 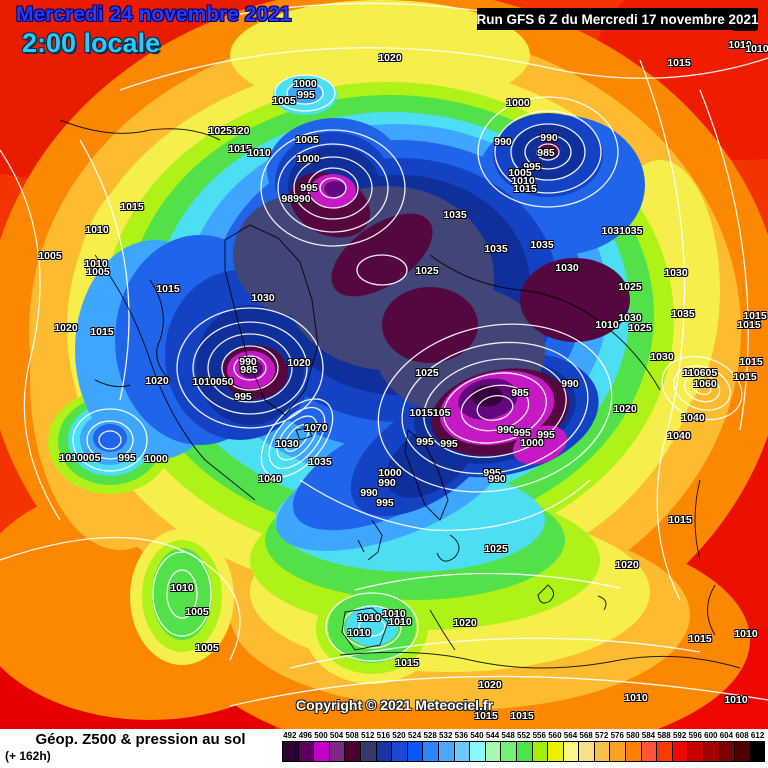 I want to click on scale-cell: 588, so click(x=664, y=746).